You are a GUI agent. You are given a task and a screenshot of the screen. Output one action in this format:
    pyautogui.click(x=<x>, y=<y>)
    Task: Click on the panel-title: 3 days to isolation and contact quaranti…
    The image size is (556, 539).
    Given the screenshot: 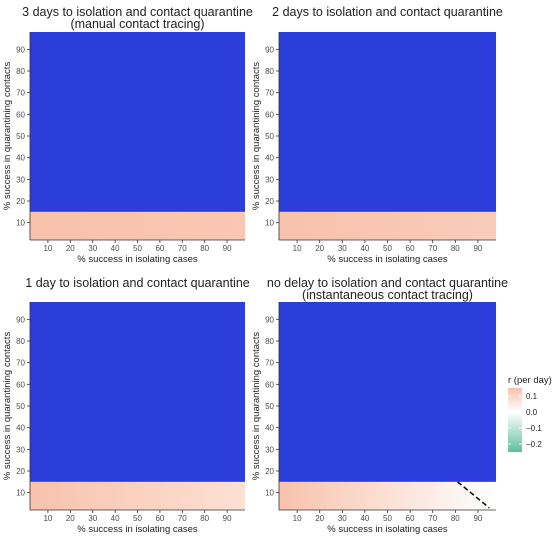 What is the action you would take?
    pyautogui.click(x=137, y=12)
    